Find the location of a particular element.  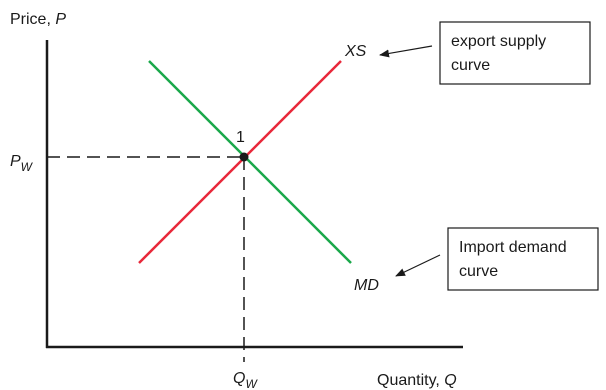

world-price-label: PW is located at coordinates (22, 163).